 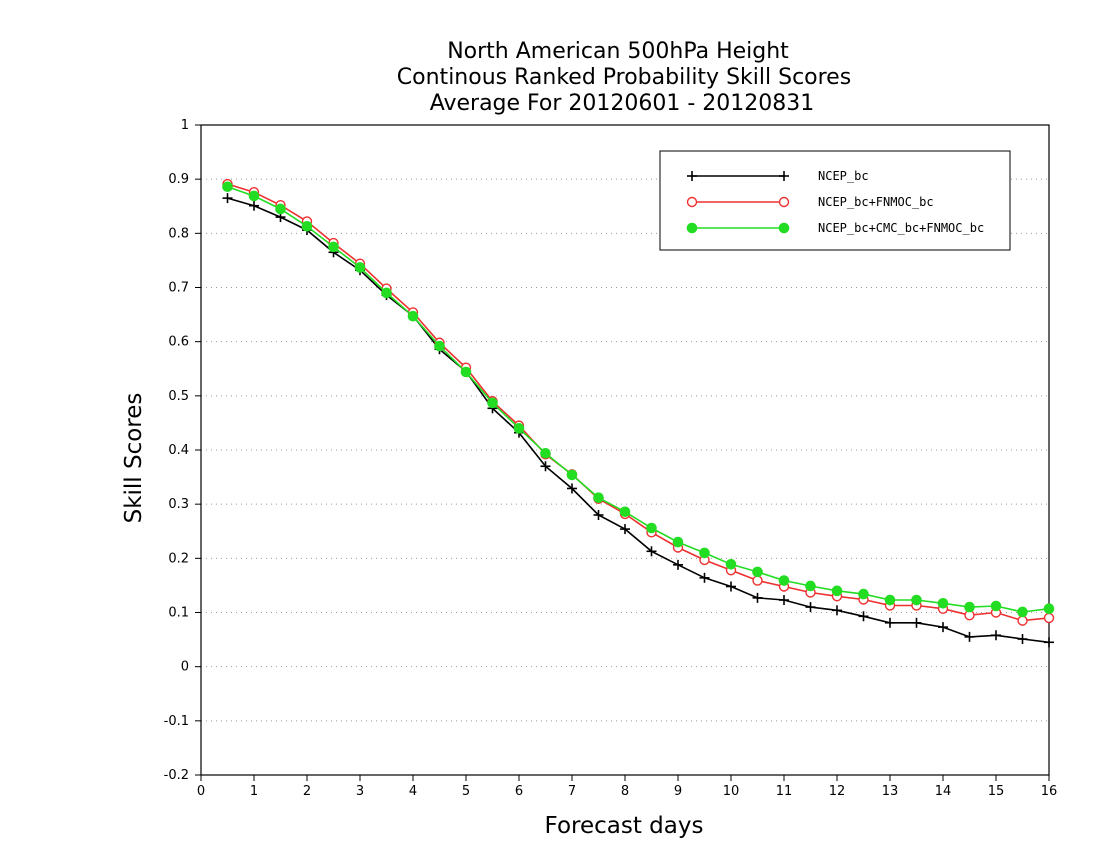 What do you see at coordinates (943, 791) in the screenshot?
I see `x-tick-label: 14` at bounding box center [943, 791].